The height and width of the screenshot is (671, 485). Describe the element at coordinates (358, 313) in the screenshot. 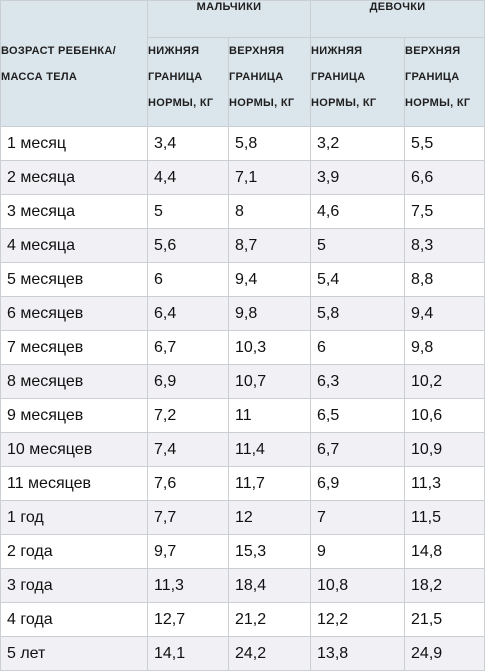

I see `girls-lower-cell: 5,8` at that location.